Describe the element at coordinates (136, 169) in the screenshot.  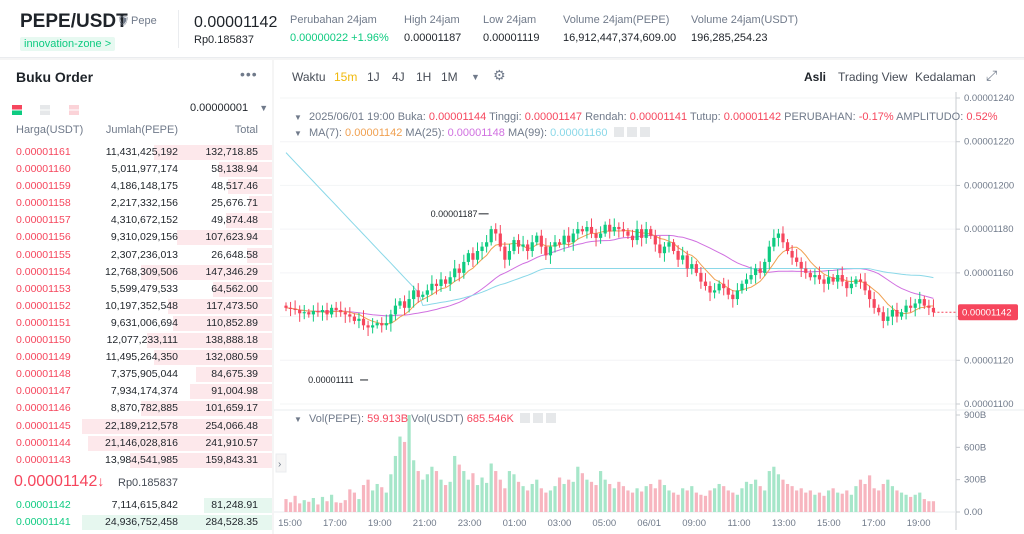
I see `ask-row: 0.00001160 5,011,977,174 58,138.94` at that location.